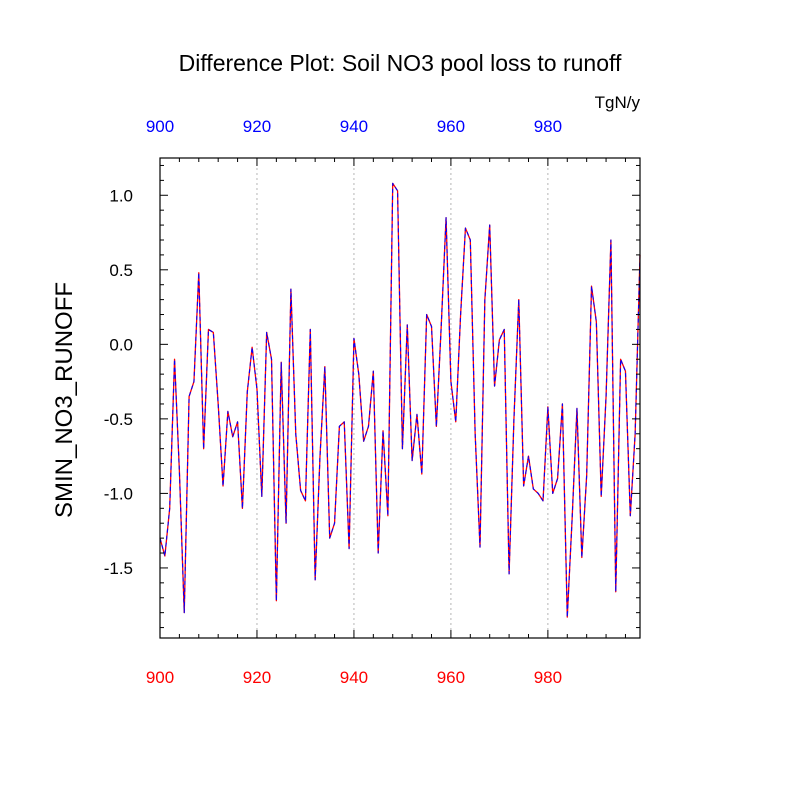  I want to click on y-tick-label-4: -1.0, so click(118, 493).